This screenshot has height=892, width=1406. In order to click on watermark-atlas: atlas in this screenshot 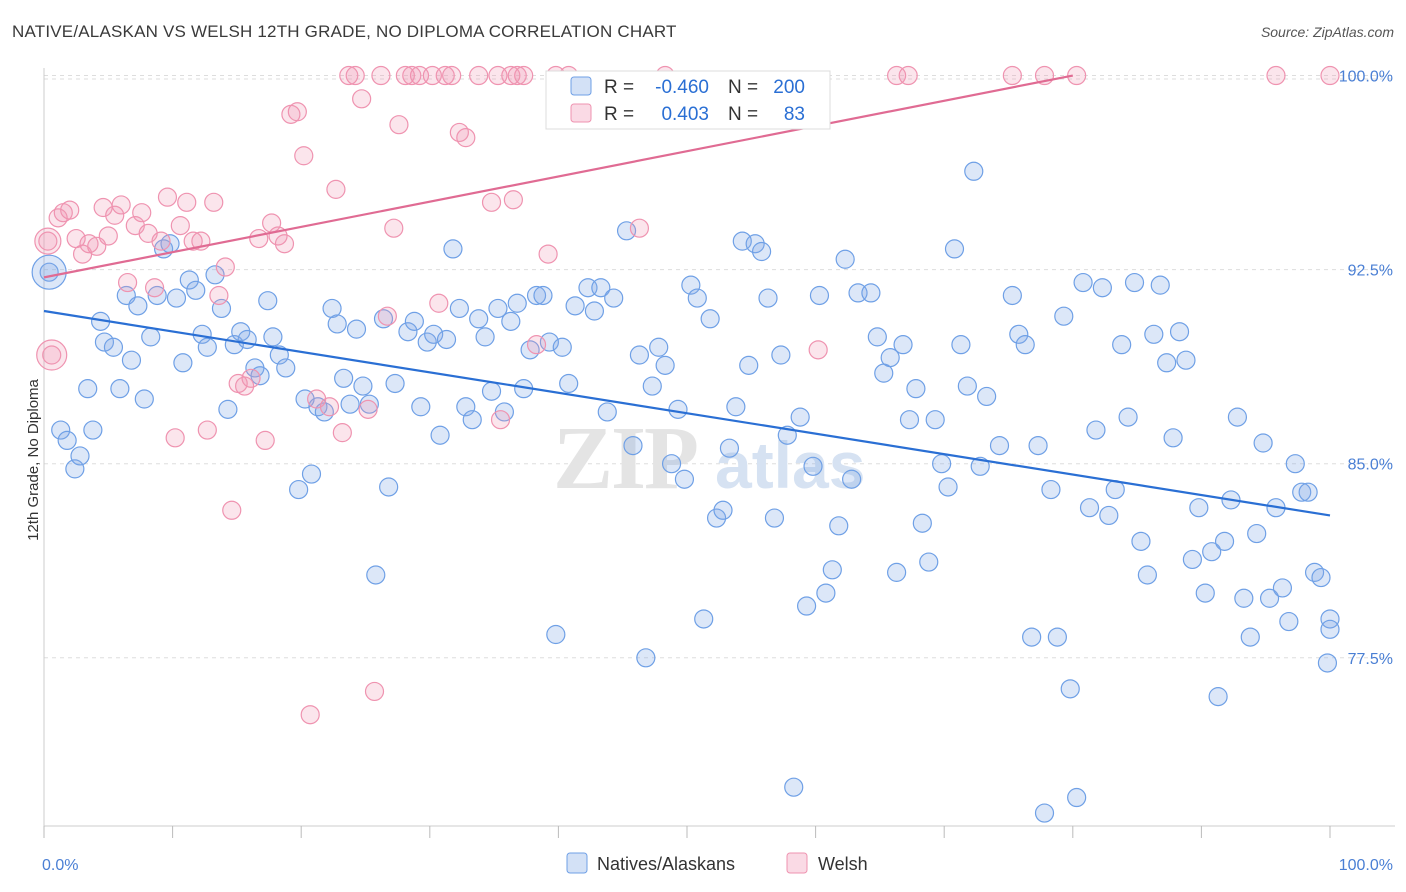, I will do `click(790, 465)`.